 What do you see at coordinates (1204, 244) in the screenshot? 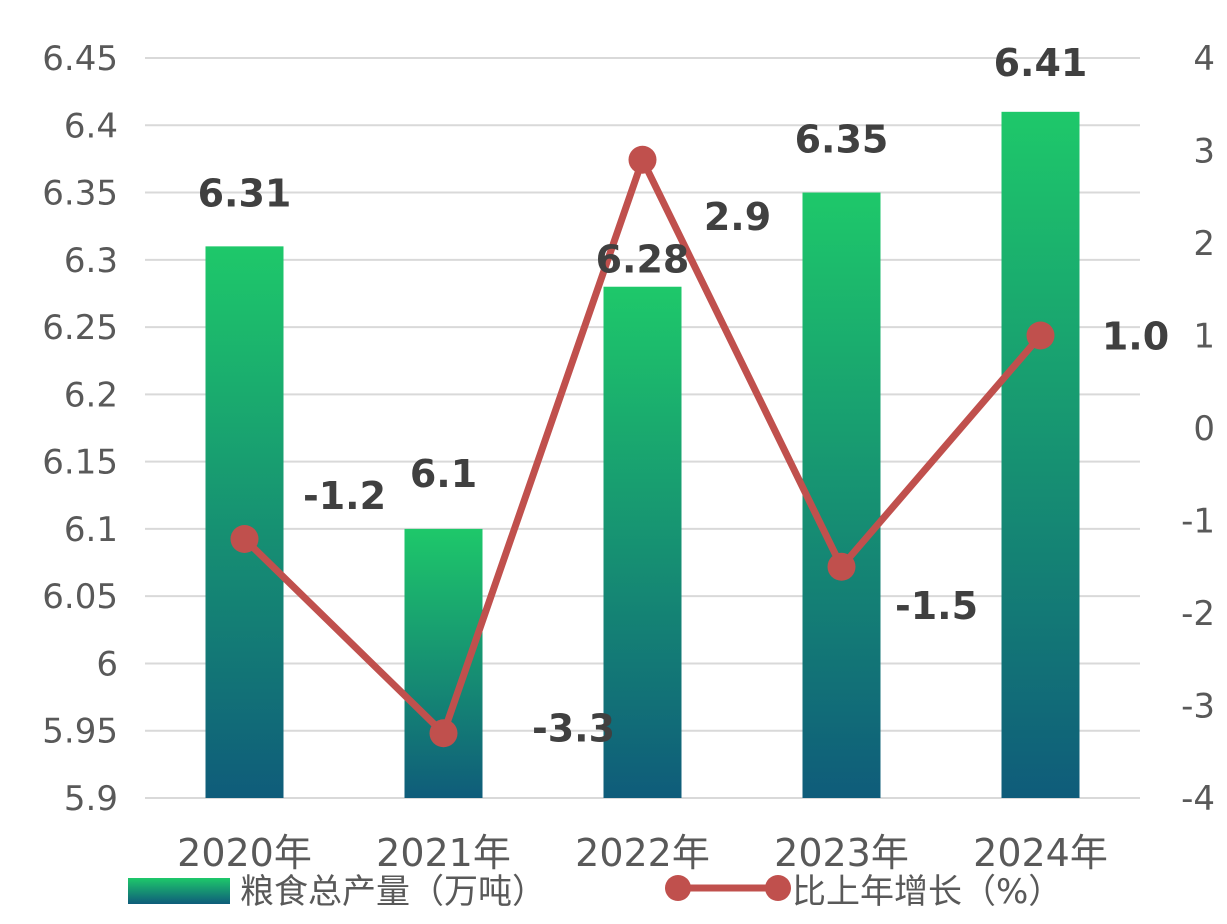
I see `right-tick-label: 2` at bounding box center [1204, 244].